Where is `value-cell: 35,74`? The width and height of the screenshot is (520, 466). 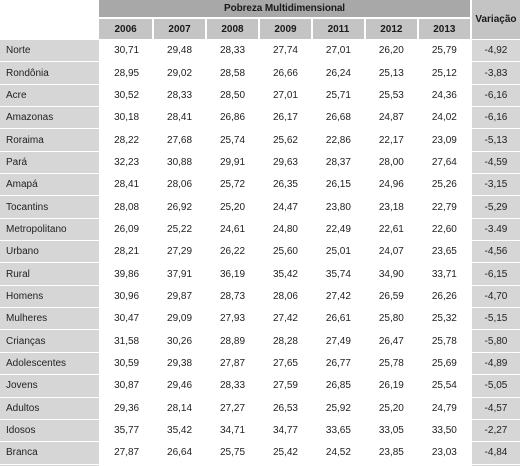
value-cell: 35,74 is located at coordinates (337, 273).